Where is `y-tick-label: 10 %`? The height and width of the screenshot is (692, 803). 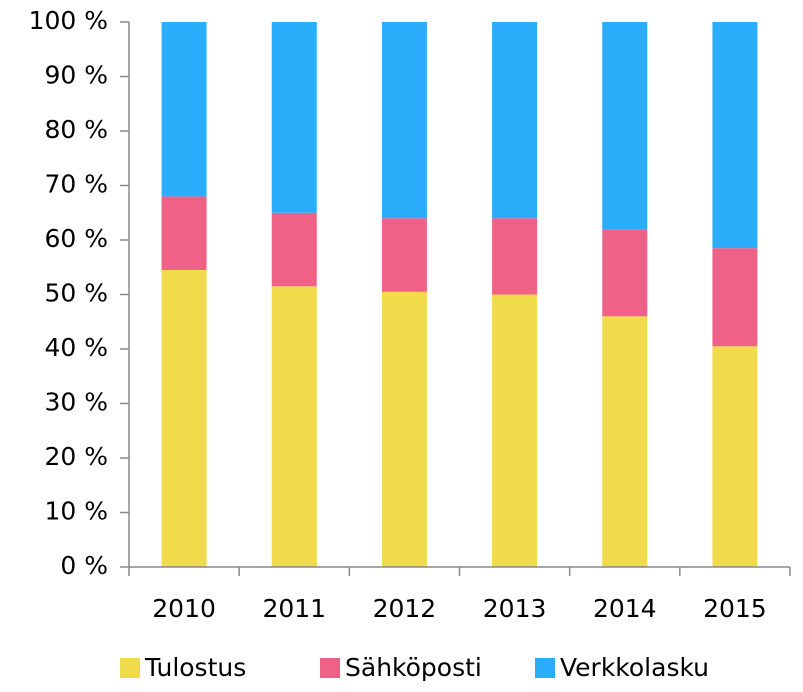 y-tick-label: 10 % is located at coordinates (76, 511).